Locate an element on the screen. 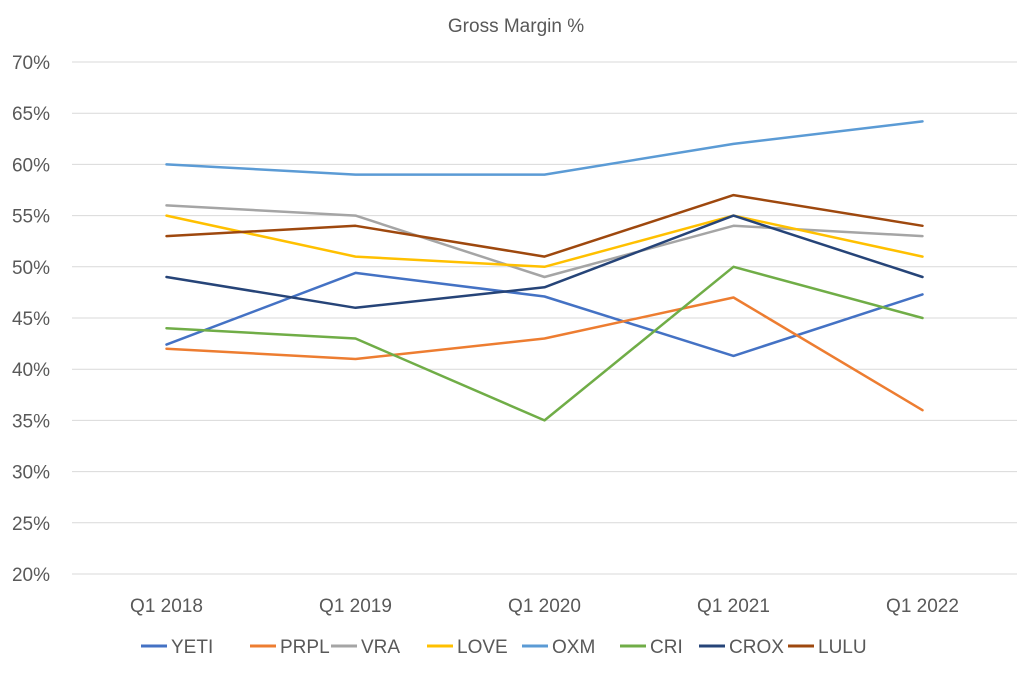 This screenshot has width=1032, height=674. x-tick-label: Q1 2019 is located at coordinates (355, 606).